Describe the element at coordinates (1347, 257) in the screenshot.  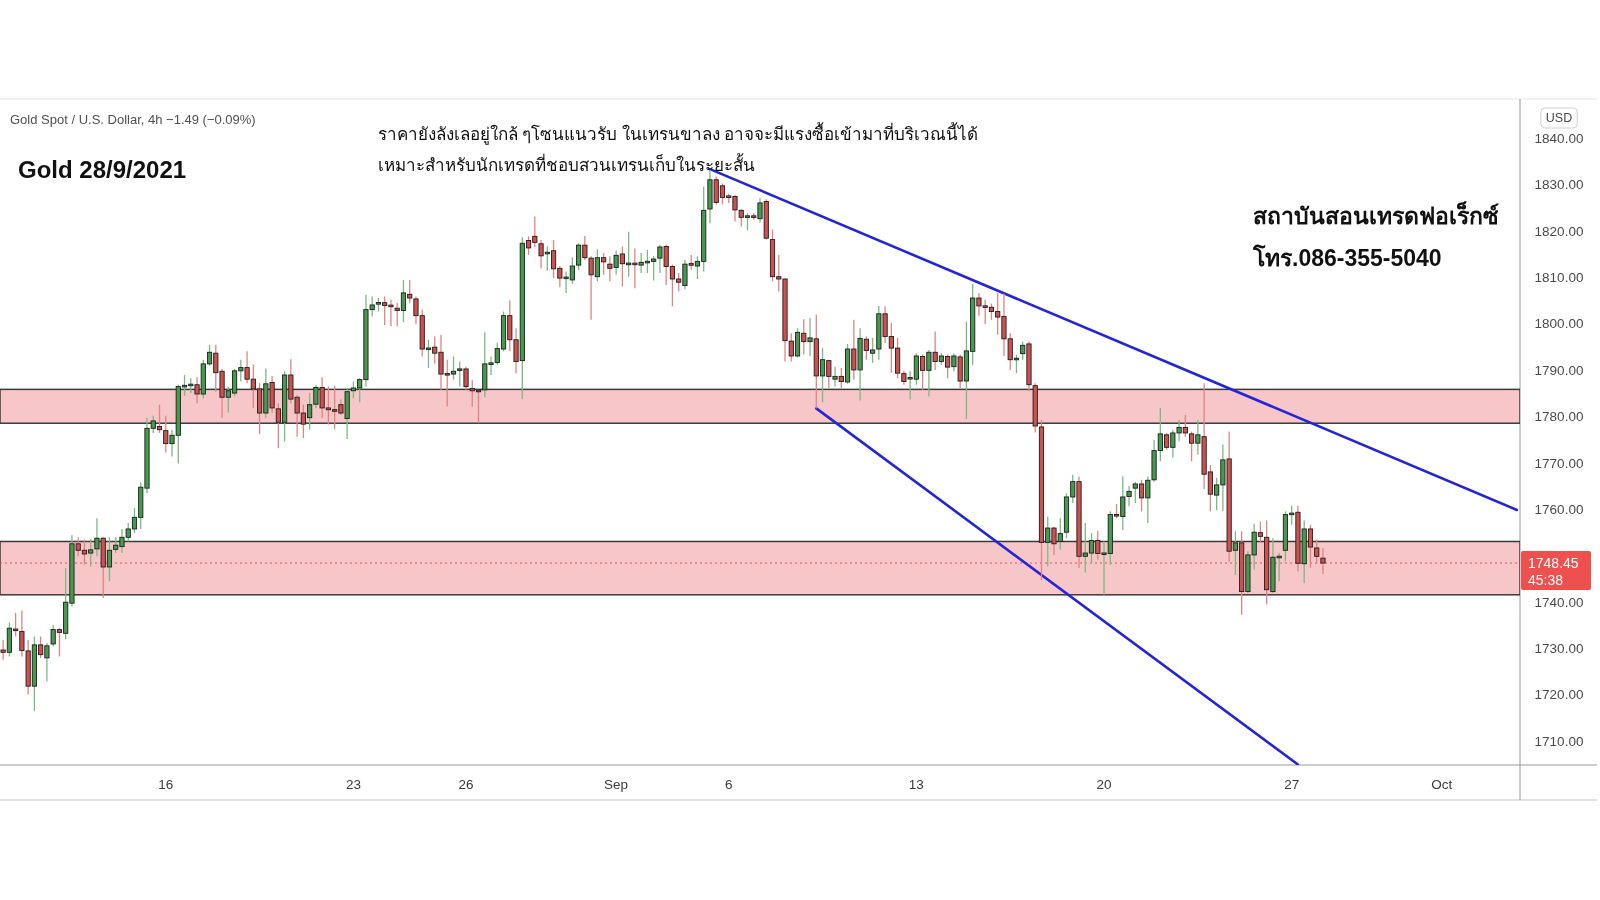
I see `annotation: โทร.086-355-5040` at that location.